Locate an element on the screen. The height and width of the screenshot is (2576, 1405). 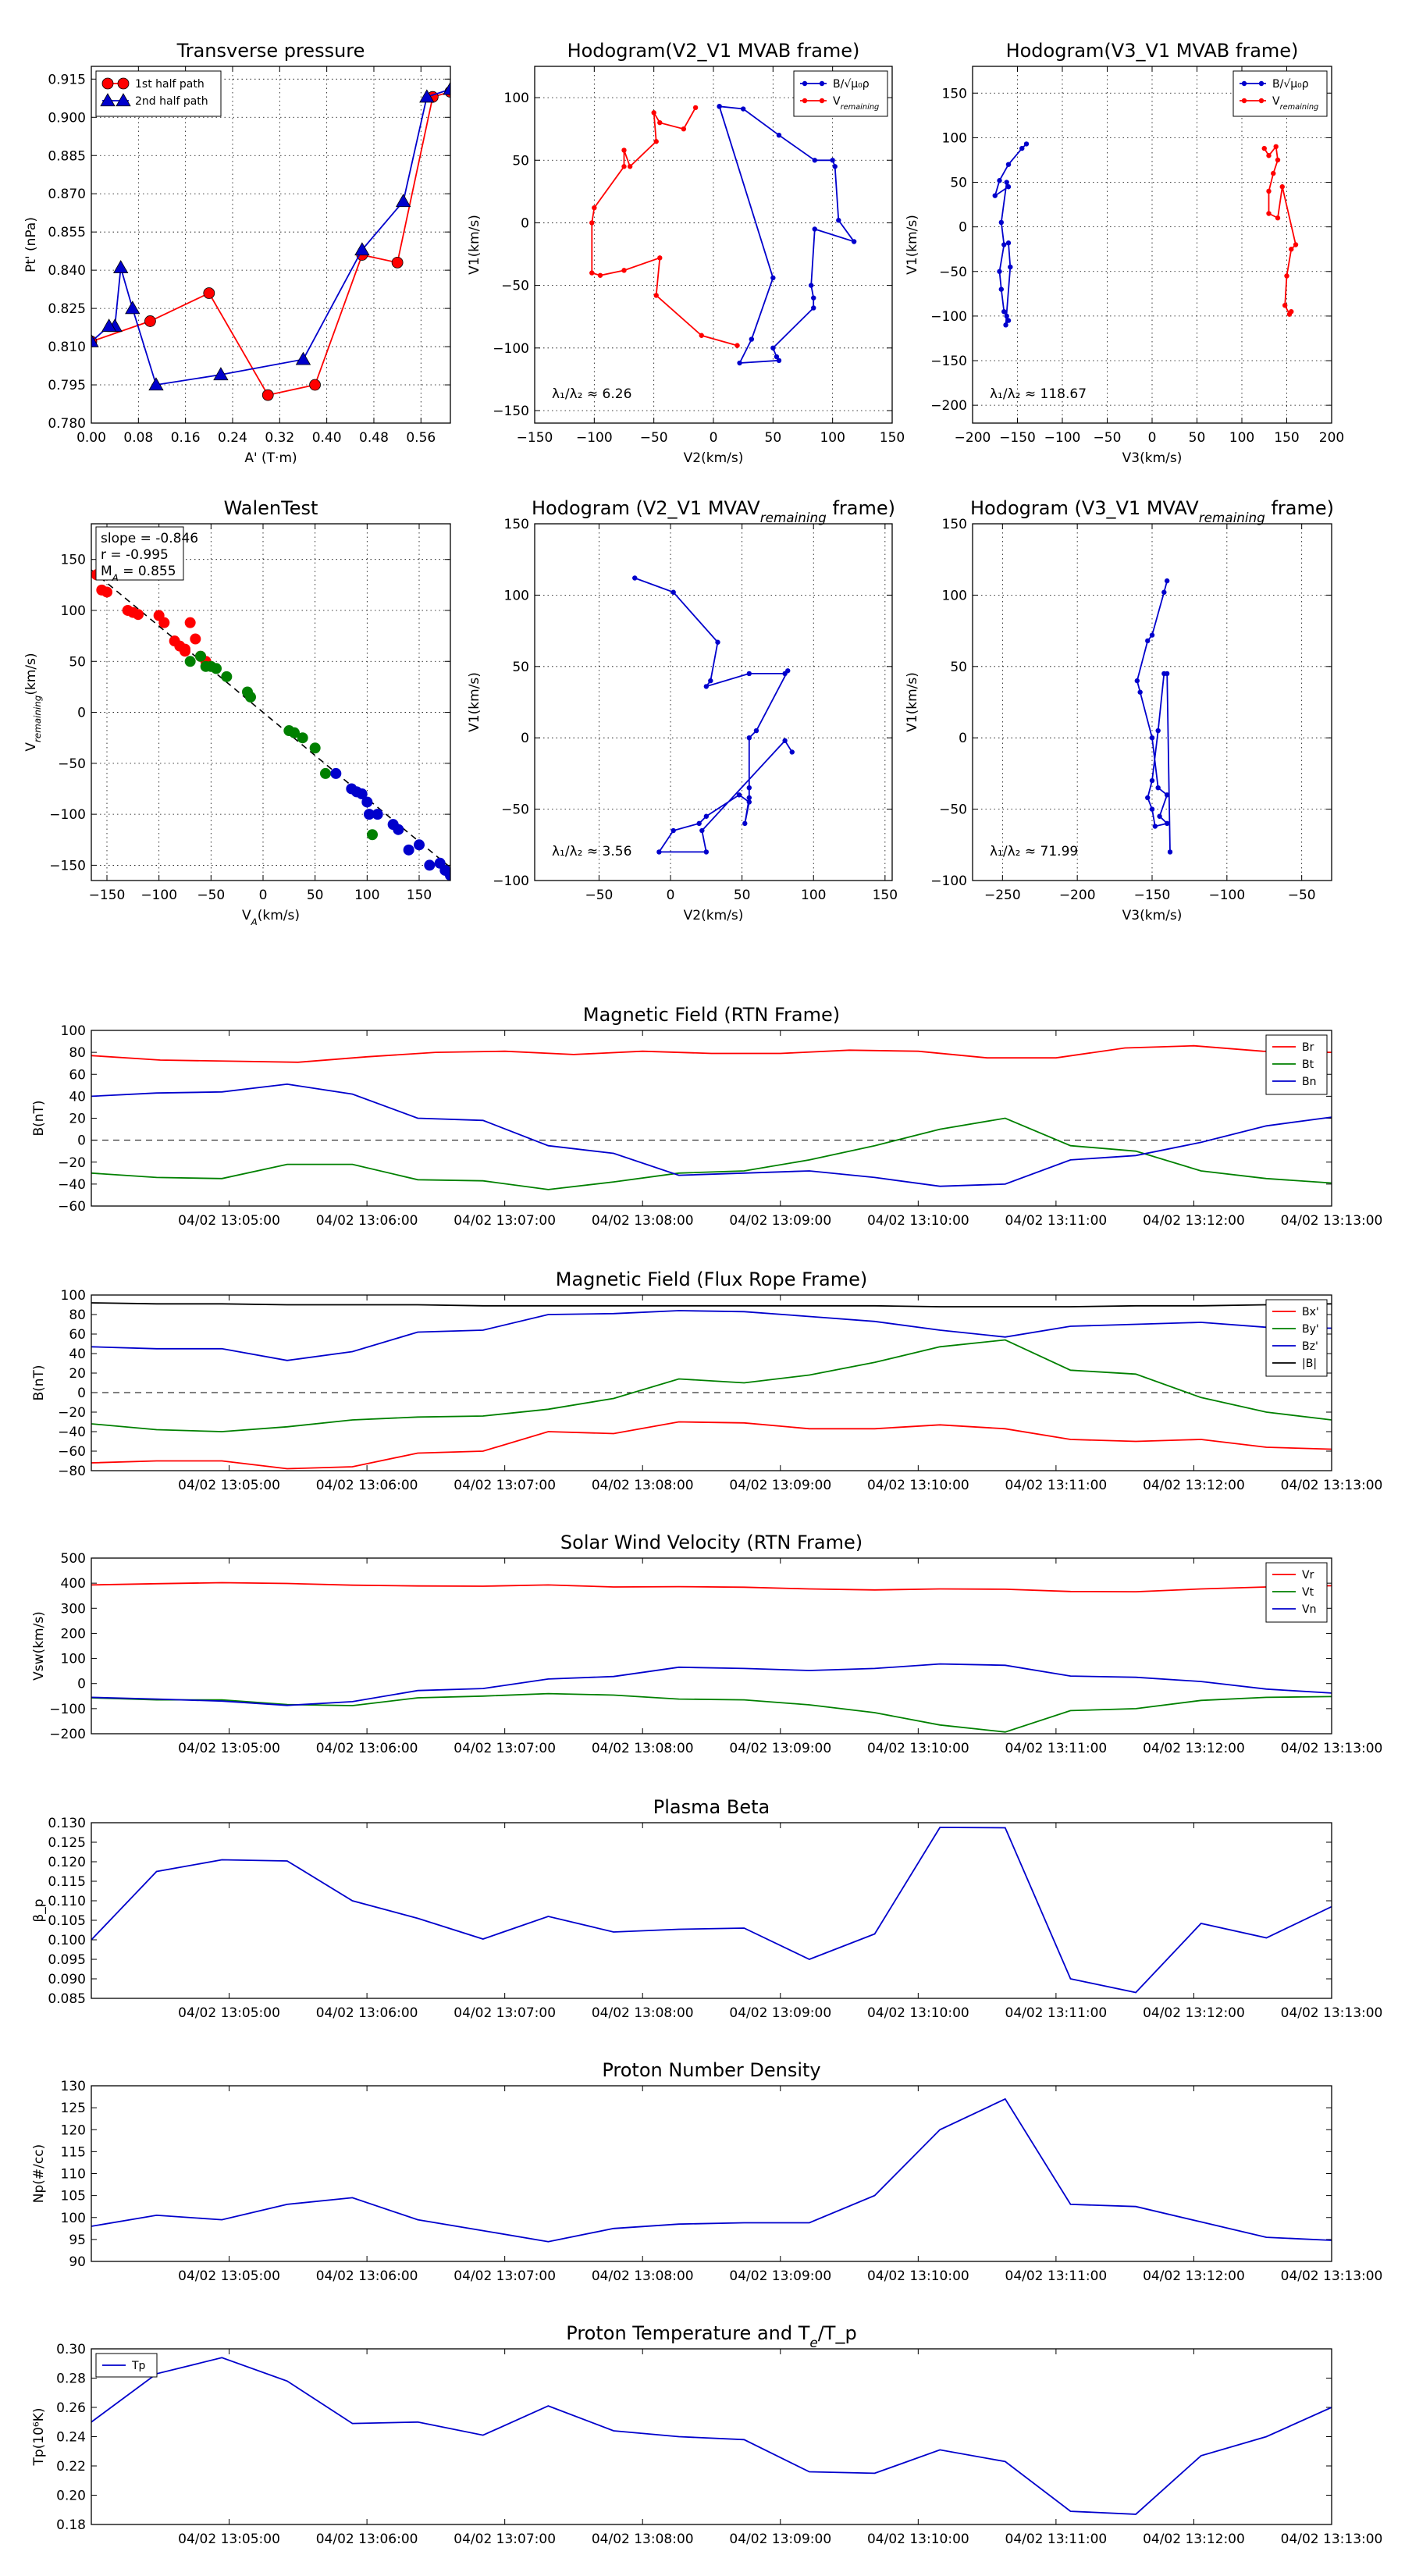
series-line-Vt is located at coordinates (712, 1712).